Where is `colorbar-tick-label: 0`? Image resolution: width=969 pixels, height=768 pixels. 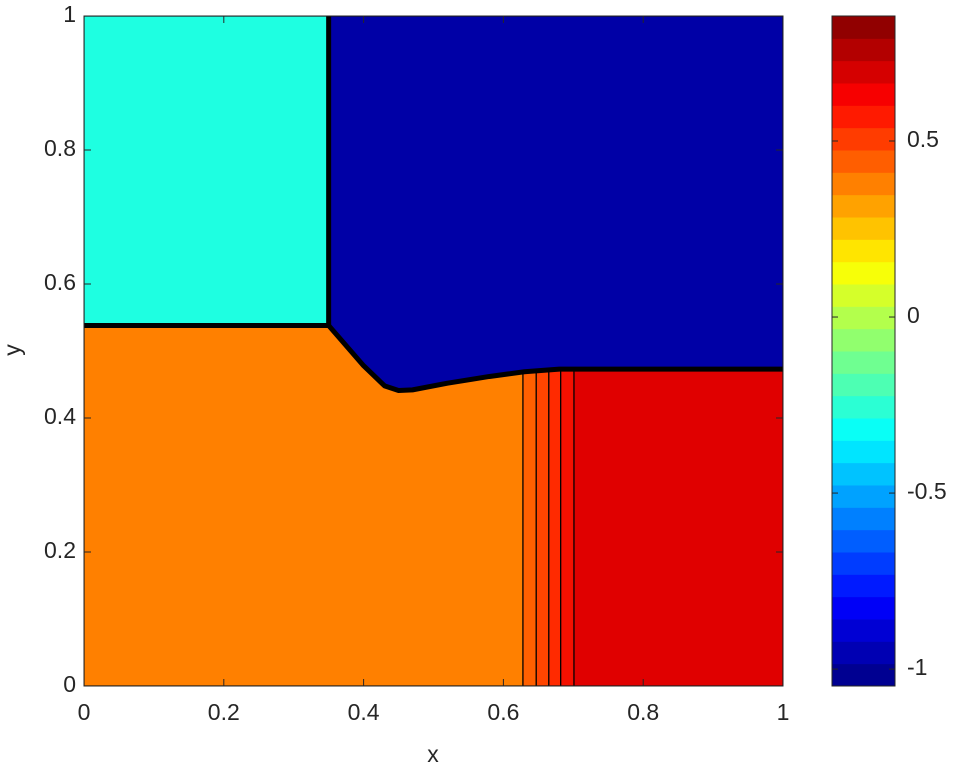 colorbar-tick-label: 0 is located at coordinates (913, 315).